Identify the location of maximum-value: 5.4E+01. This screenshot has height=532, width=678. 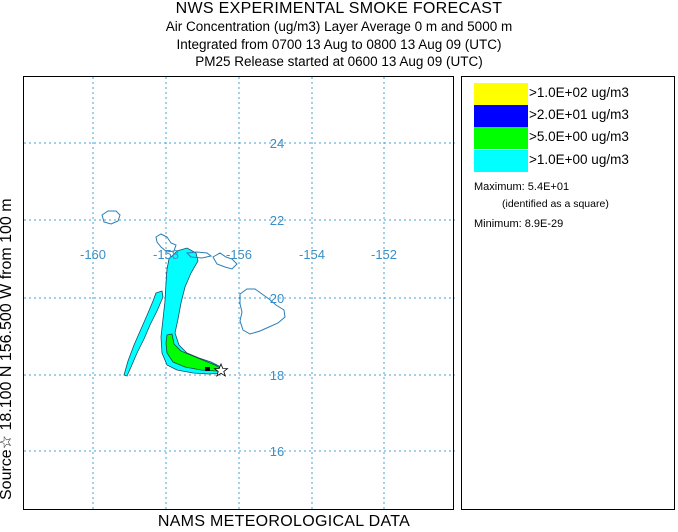
(548, 187).